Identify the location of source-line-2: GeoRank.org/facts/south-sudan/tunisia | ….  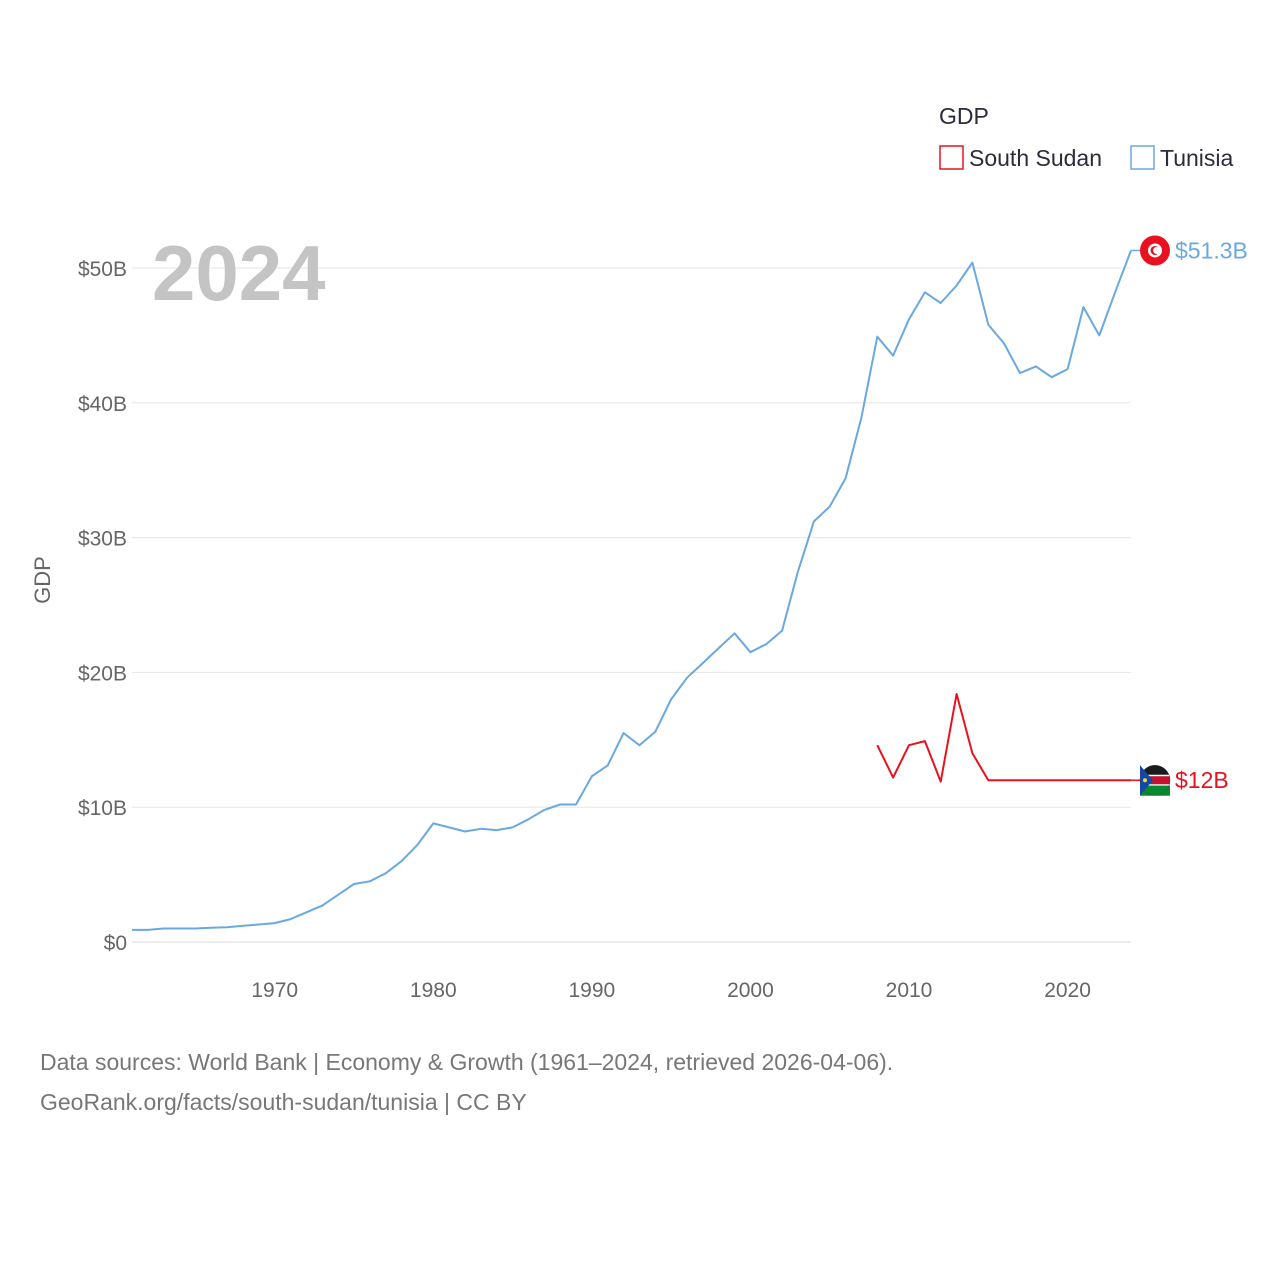
(283, 1102).